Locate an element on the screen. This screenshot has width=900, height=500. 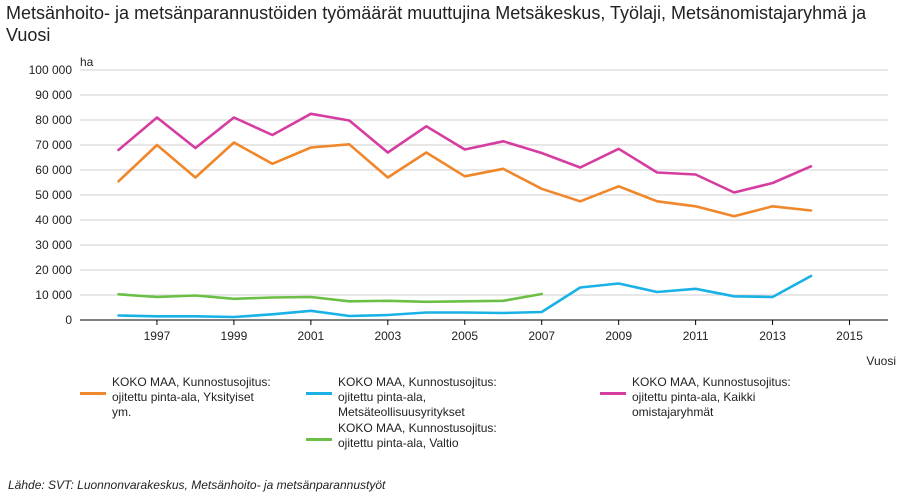
y-tick-label: 10 000 is located at coordinates (53, 295).